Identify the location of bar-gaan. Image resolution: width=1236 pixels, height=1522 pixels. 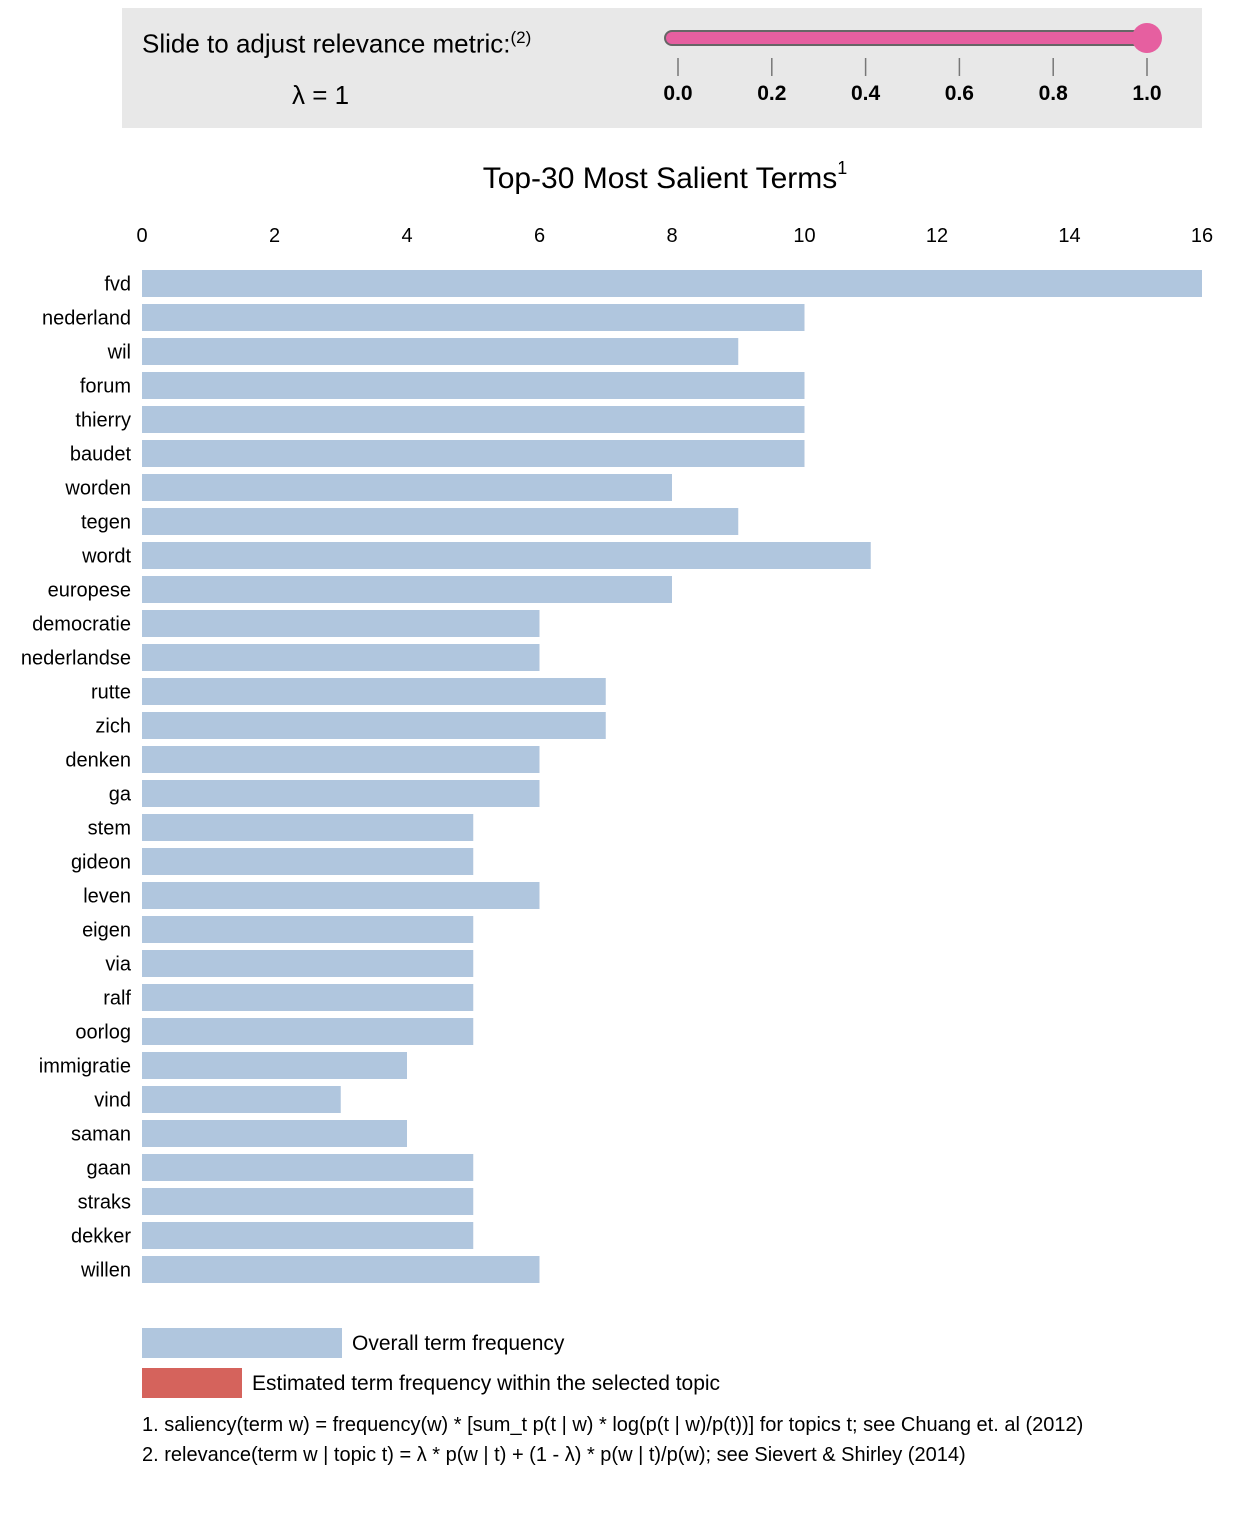
(308, 1167).